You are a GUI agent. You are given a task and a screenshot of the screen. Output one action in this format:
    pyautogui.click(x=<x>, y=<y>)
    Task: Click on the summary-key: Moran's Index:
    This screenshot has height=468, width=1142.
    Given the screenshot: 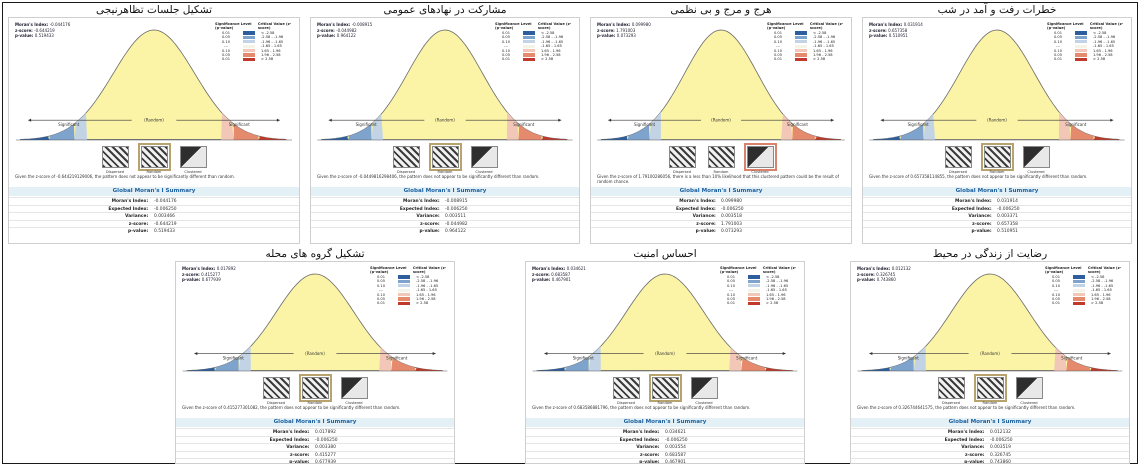 What is the action you would take?
    pyautogui.click(x=641, y=432)
    